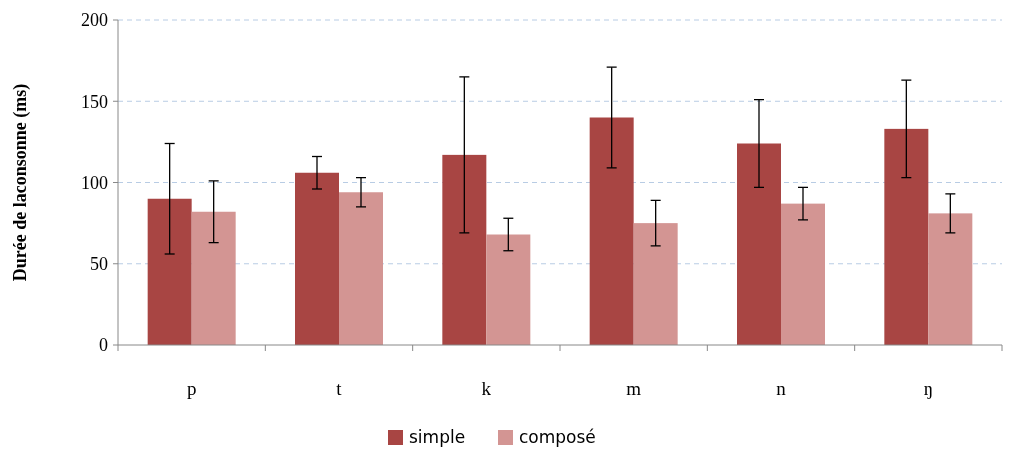 This screenshot has height=454, width=1010. I want to click on y-axis-title: Durée de laconsonne (ms), so click(20, 182).